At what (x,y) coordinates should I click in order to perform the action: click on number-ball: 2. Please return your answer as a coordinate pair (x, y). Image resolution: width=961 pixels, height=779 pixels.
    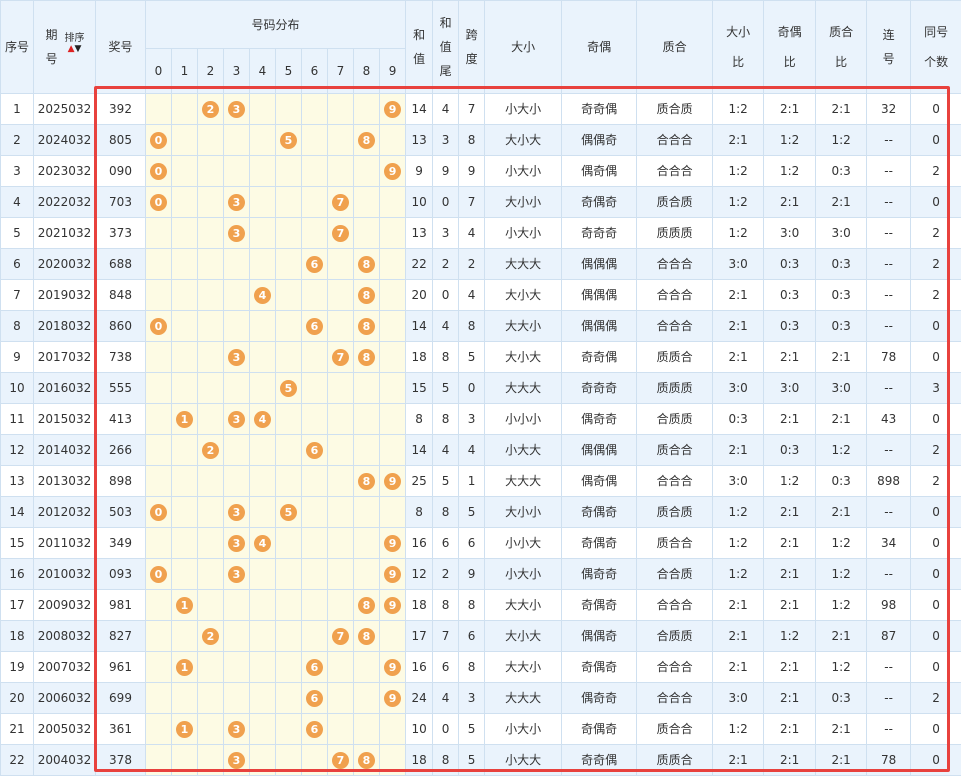
    Looking at the image, I should click on (210, 636).